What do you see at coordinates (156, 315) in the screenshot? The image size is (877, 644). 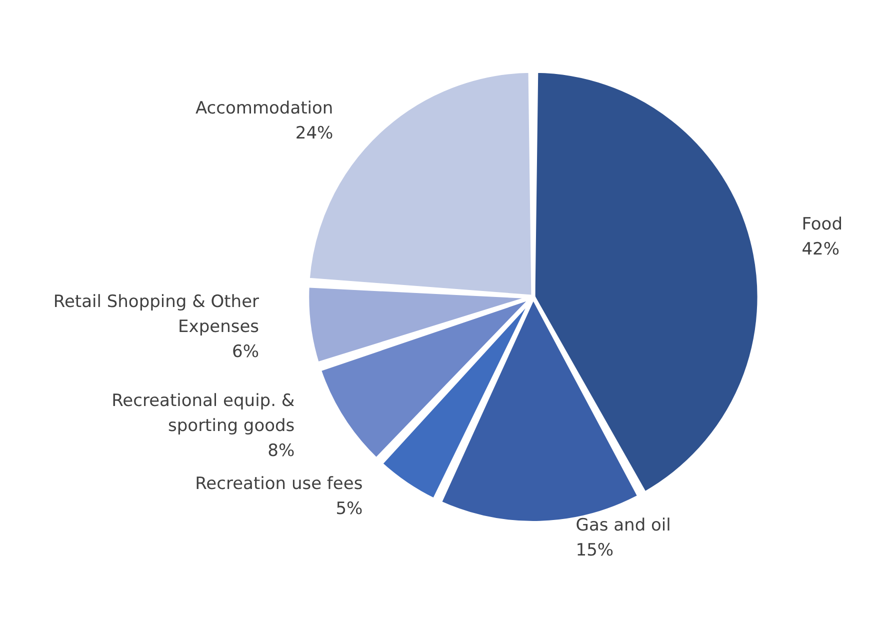 I see `slice-label: Retail Shopping & Other Expenses` at bounding box center [156, 315].